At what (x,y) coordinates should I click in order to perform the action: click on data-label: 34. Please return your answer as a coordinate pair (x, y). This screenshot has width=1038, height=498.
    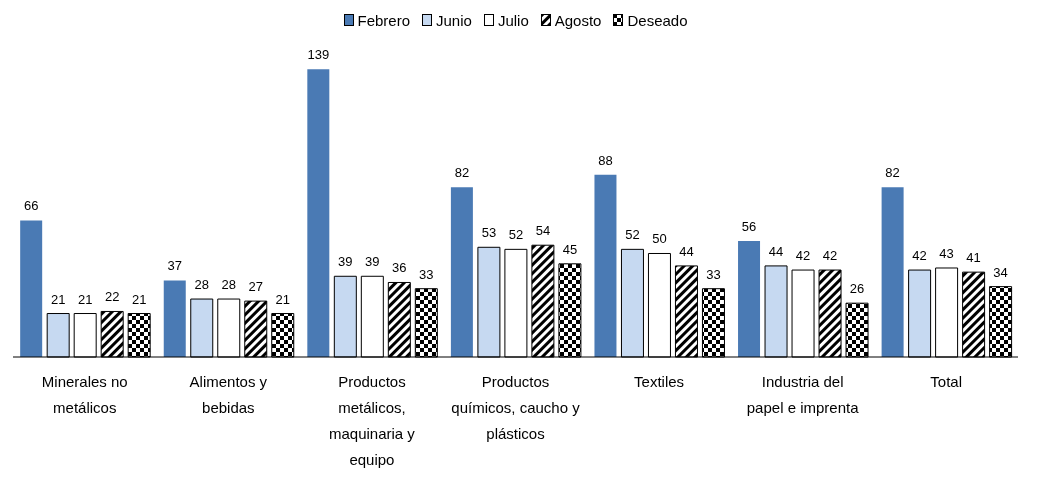
    Looking at the image, I should click on (1000, 272).